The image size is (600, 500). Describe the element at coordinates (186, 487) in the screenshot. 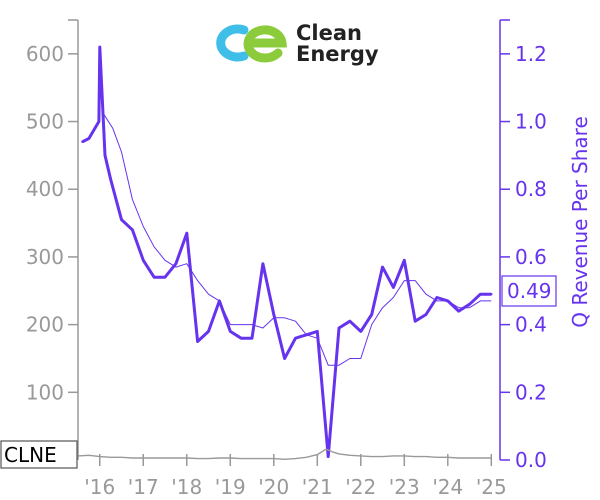

I see `x-tick-label: '18` at that location.